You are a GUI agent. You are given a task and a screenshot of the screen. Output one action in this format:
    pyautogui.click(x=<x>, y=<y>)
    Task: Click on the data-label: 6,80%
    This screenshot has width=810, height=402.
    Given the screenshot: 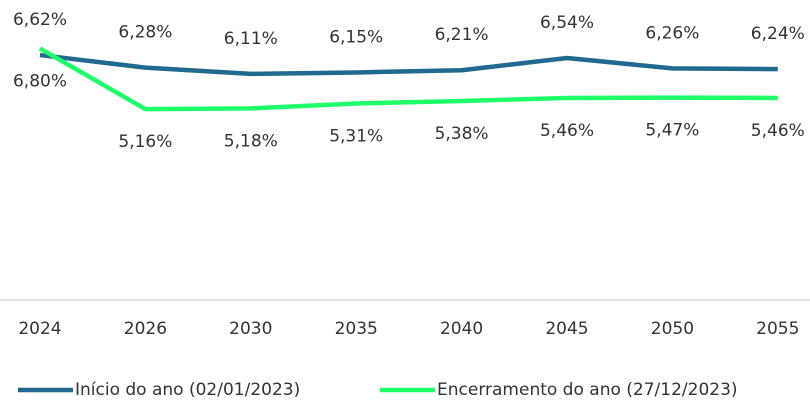 What is the action you would take?
    pyautogui.click(x=40, y=81)
    